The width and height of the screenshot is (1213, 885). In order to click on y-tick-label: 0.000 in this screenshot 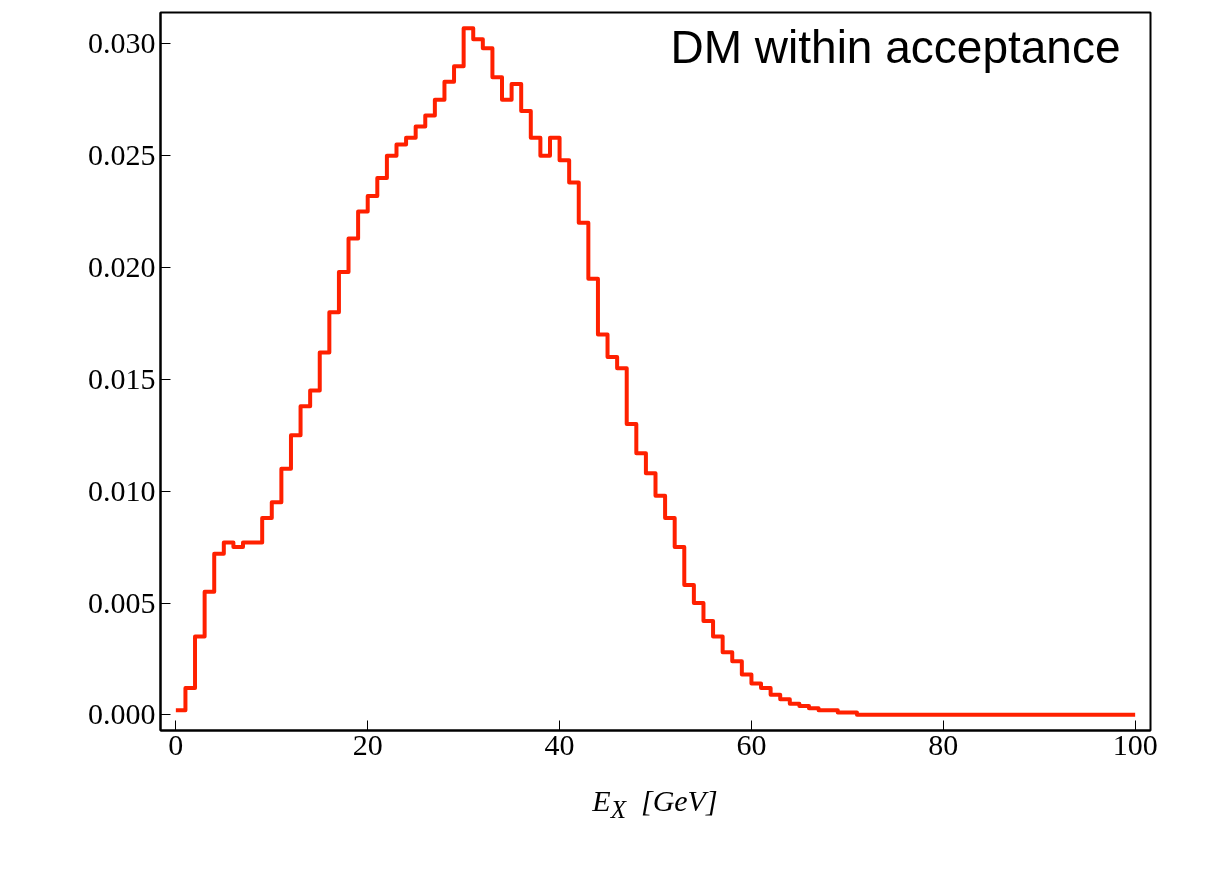, I will do `click(122, 714)`.